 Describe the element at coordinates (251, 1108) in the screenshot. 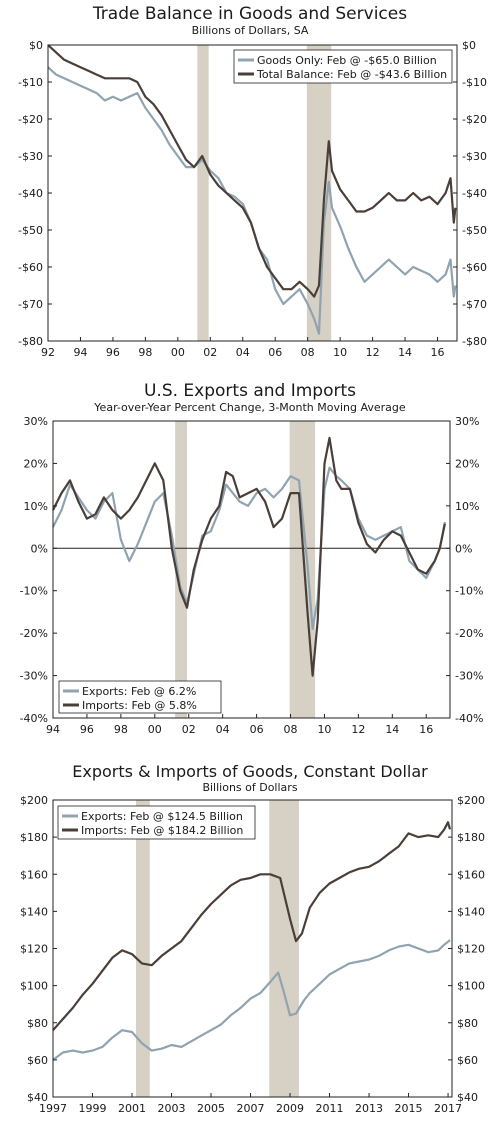

I see `x-tick-label: 2007` at that location.